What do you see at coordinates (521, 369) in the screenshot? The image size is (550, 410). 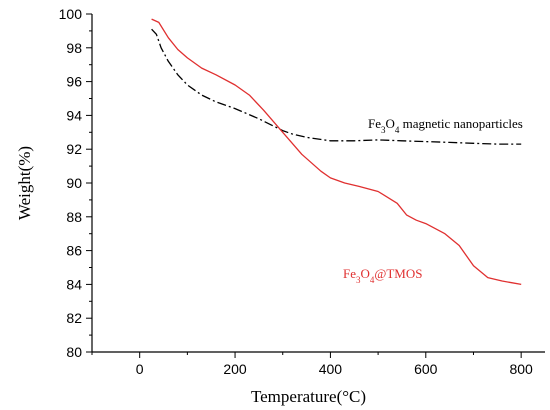 I see `x-tick-label: 800` at bounding box center [521, 369].